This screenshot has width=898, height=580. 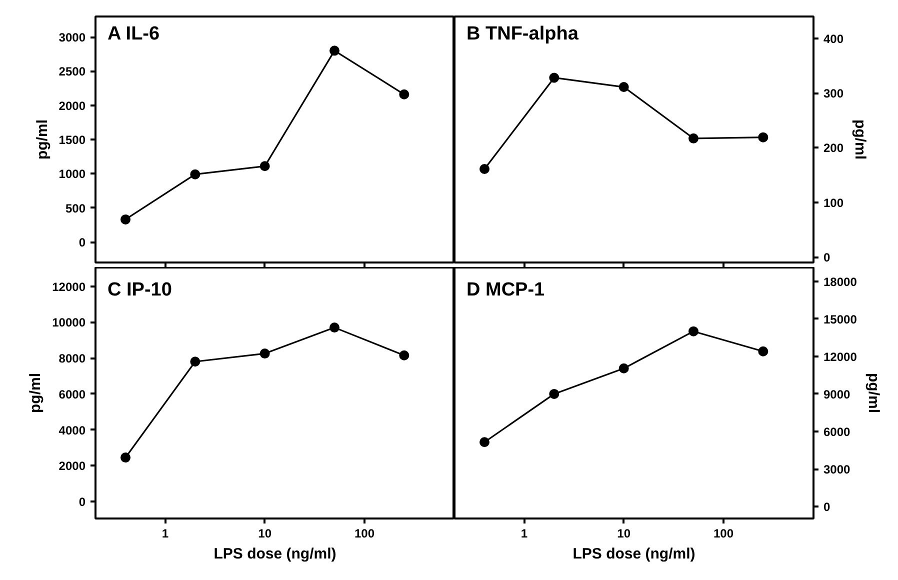 What do you see at coordinates (506, 290) in the screenshot?
I see `text: D MCP-1` at bounding box center [506, 290].